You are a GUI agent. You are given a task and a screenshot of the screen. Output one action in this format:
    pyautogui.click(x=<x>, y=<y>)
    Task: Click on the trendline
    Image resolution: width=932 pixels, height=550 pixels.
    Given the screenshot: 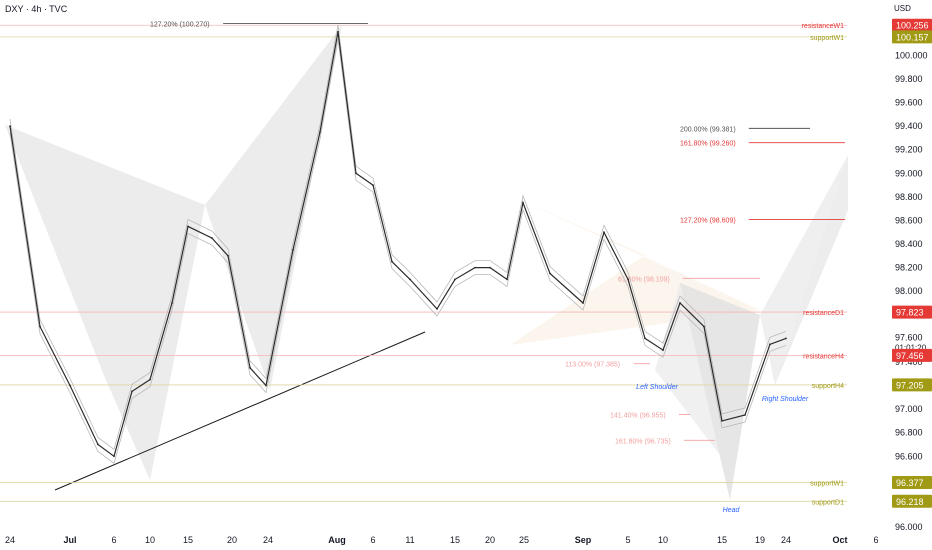 What is the action you would take?
    pyautogui.click(x=240, y=411)
    